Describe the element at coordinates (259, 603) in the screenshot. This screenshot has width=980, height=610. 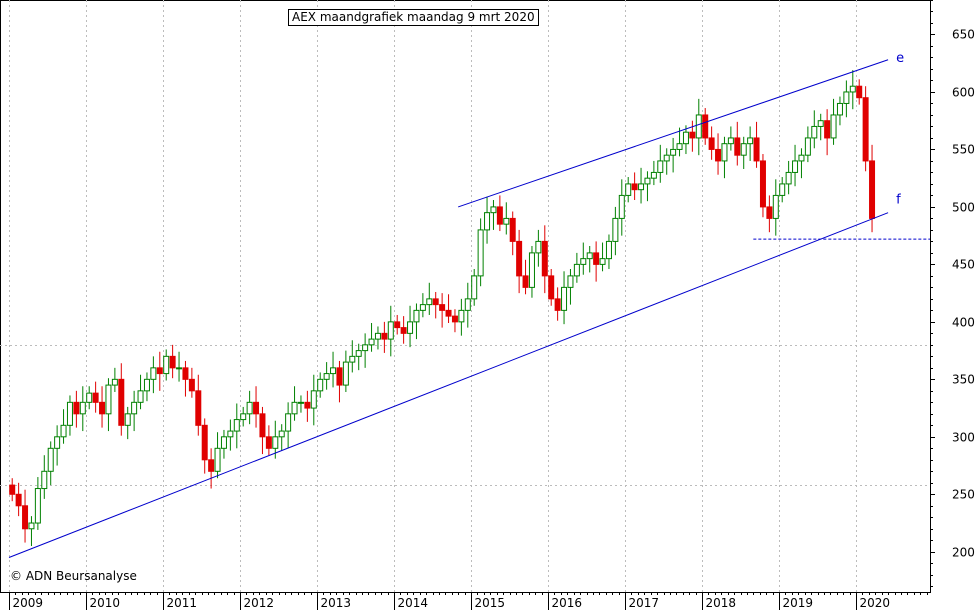
I see `x-tick-label: 2012` at that location.